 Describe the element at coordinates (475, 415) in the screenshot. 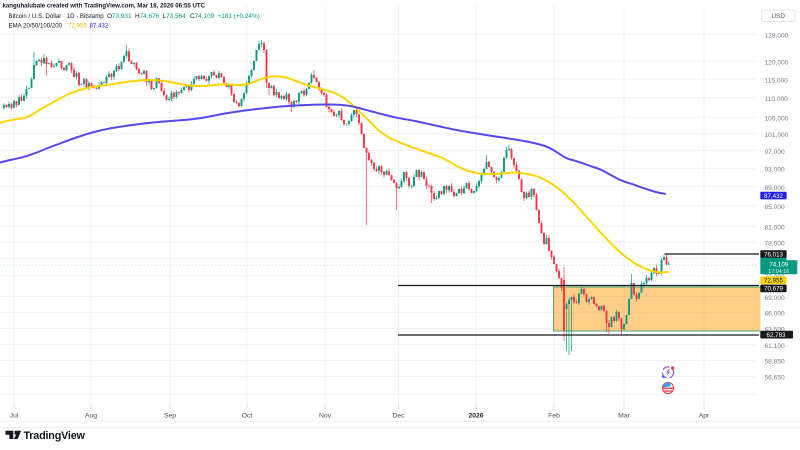

I see `svg-text: 2026` at that location.